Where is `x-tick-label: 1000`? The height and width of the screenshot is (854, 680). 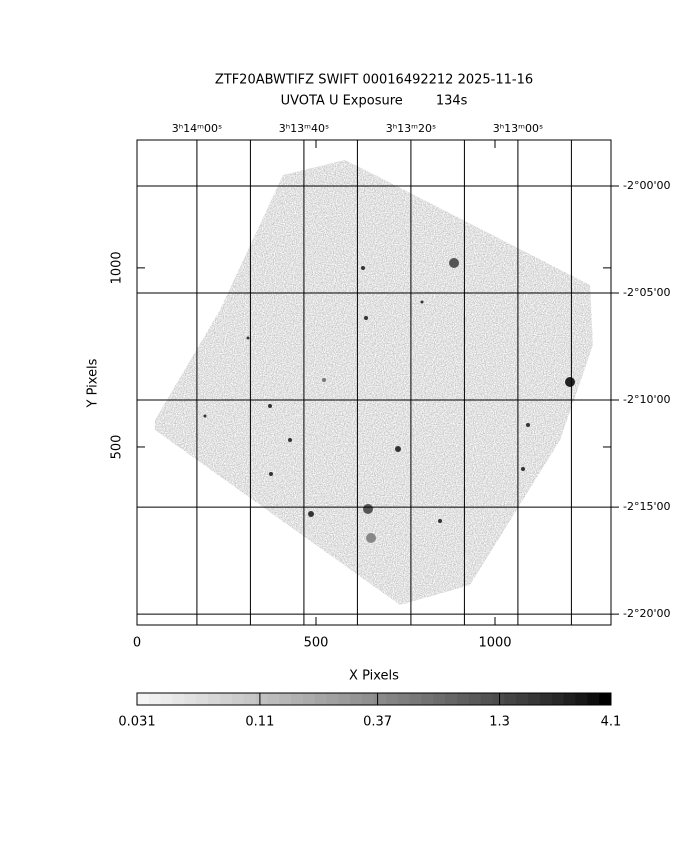 x-tick-label: 1000 is located at coordinates (494, 643).